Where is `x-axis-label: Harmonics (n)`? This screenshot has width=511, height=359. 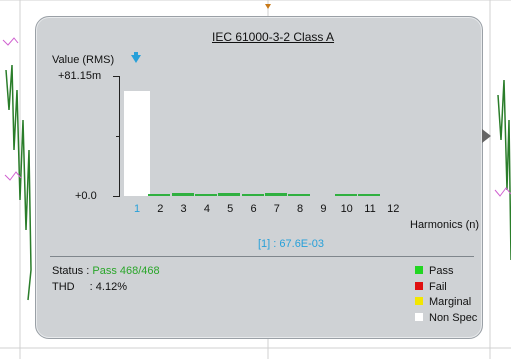
x-axis-label: Harmonics (n) is located at coordinates (445, 225).